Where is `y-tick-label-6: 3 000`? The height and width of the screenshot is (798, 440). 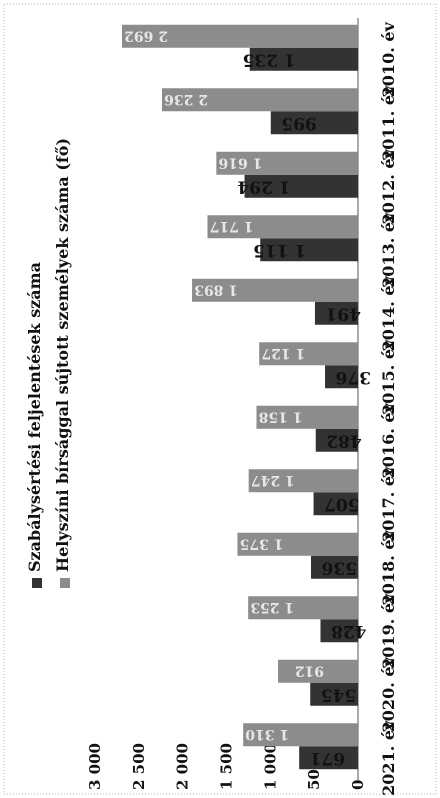
y-tick-label-6: 3 000 is located at coordinates (95, 766).